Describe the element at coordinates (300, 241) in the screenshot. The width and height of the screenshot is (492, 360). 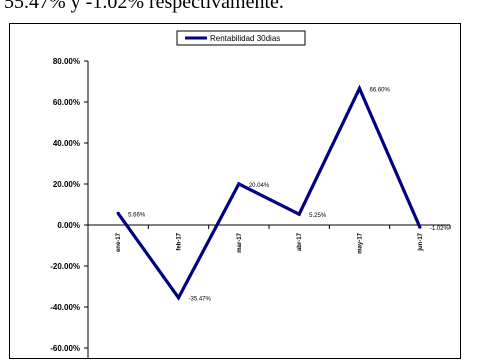
I see `x-category-label: abr-17` at that location.